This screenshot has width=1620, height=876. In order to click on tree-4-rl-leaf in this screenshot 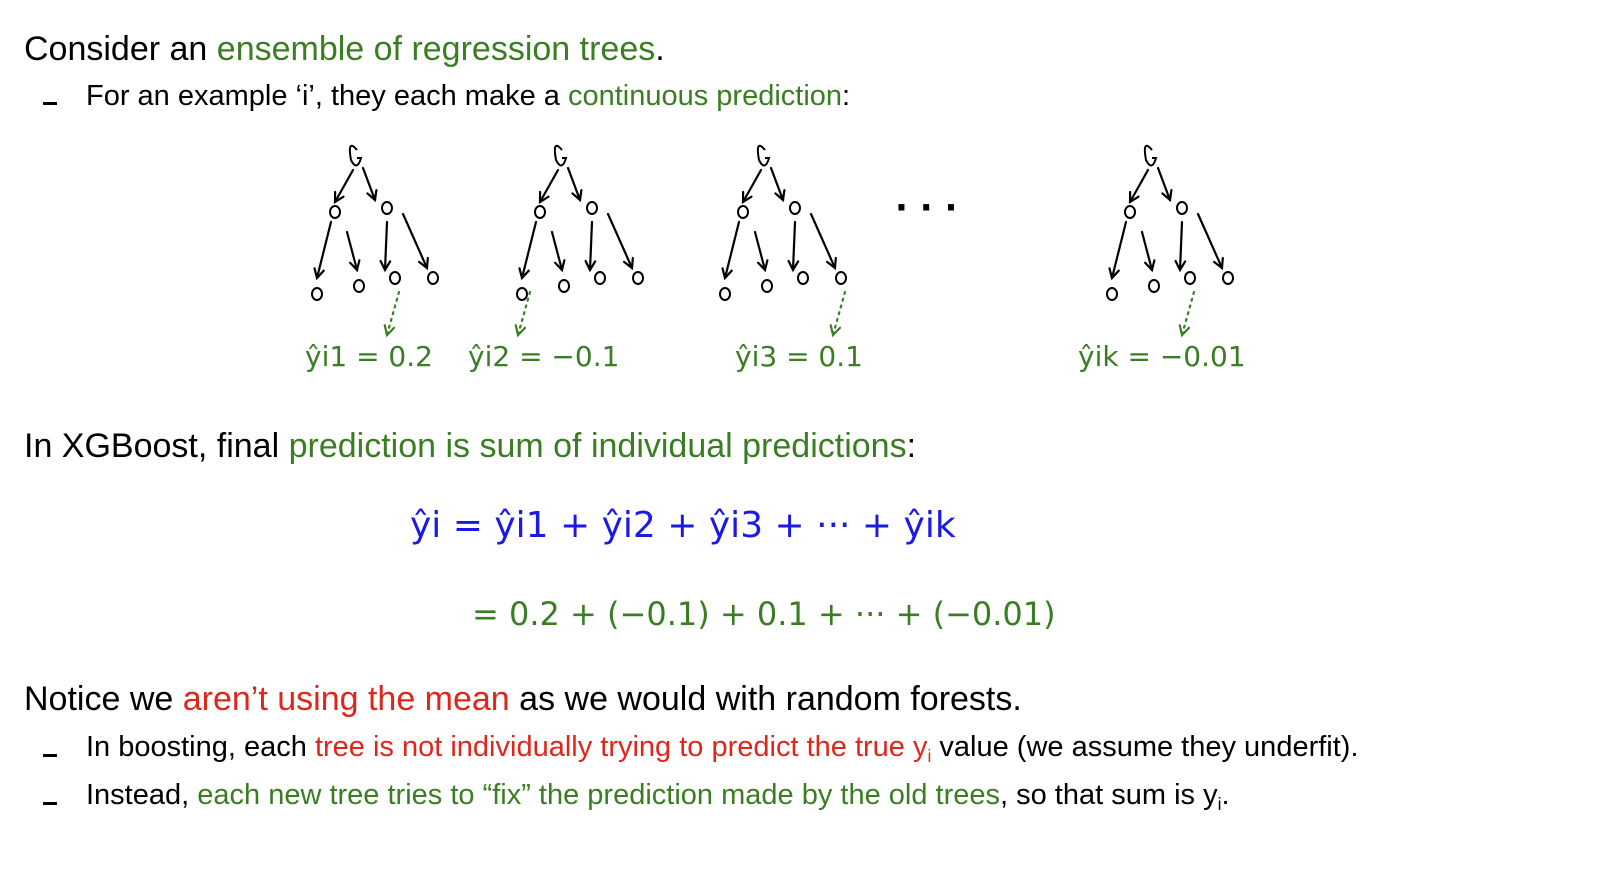, I will do `click(1190, 278)`.